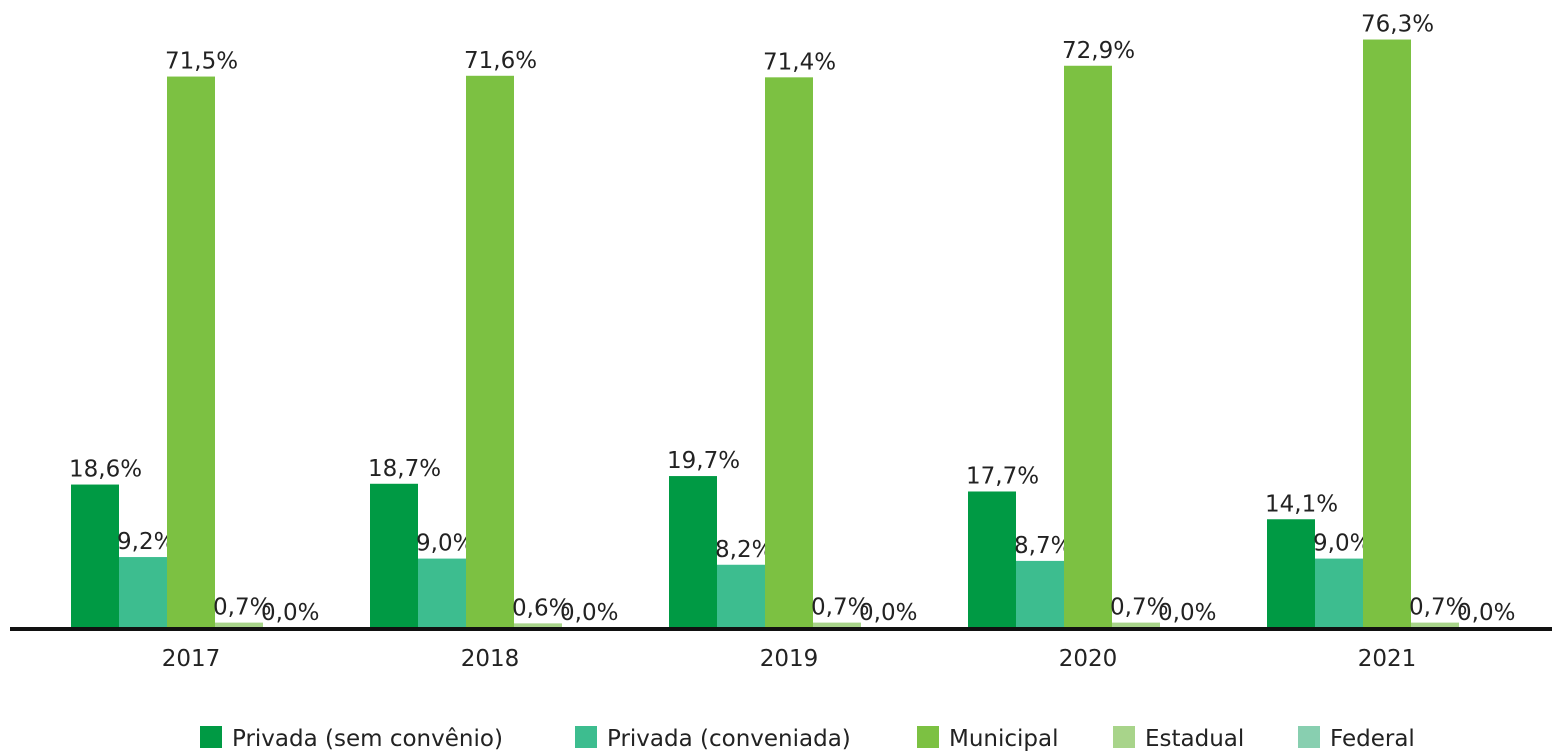  What do you see at coordinates (404, 469) in the screenshot?
I see `value-label: 18,7%` at bounding box center [404, 469].